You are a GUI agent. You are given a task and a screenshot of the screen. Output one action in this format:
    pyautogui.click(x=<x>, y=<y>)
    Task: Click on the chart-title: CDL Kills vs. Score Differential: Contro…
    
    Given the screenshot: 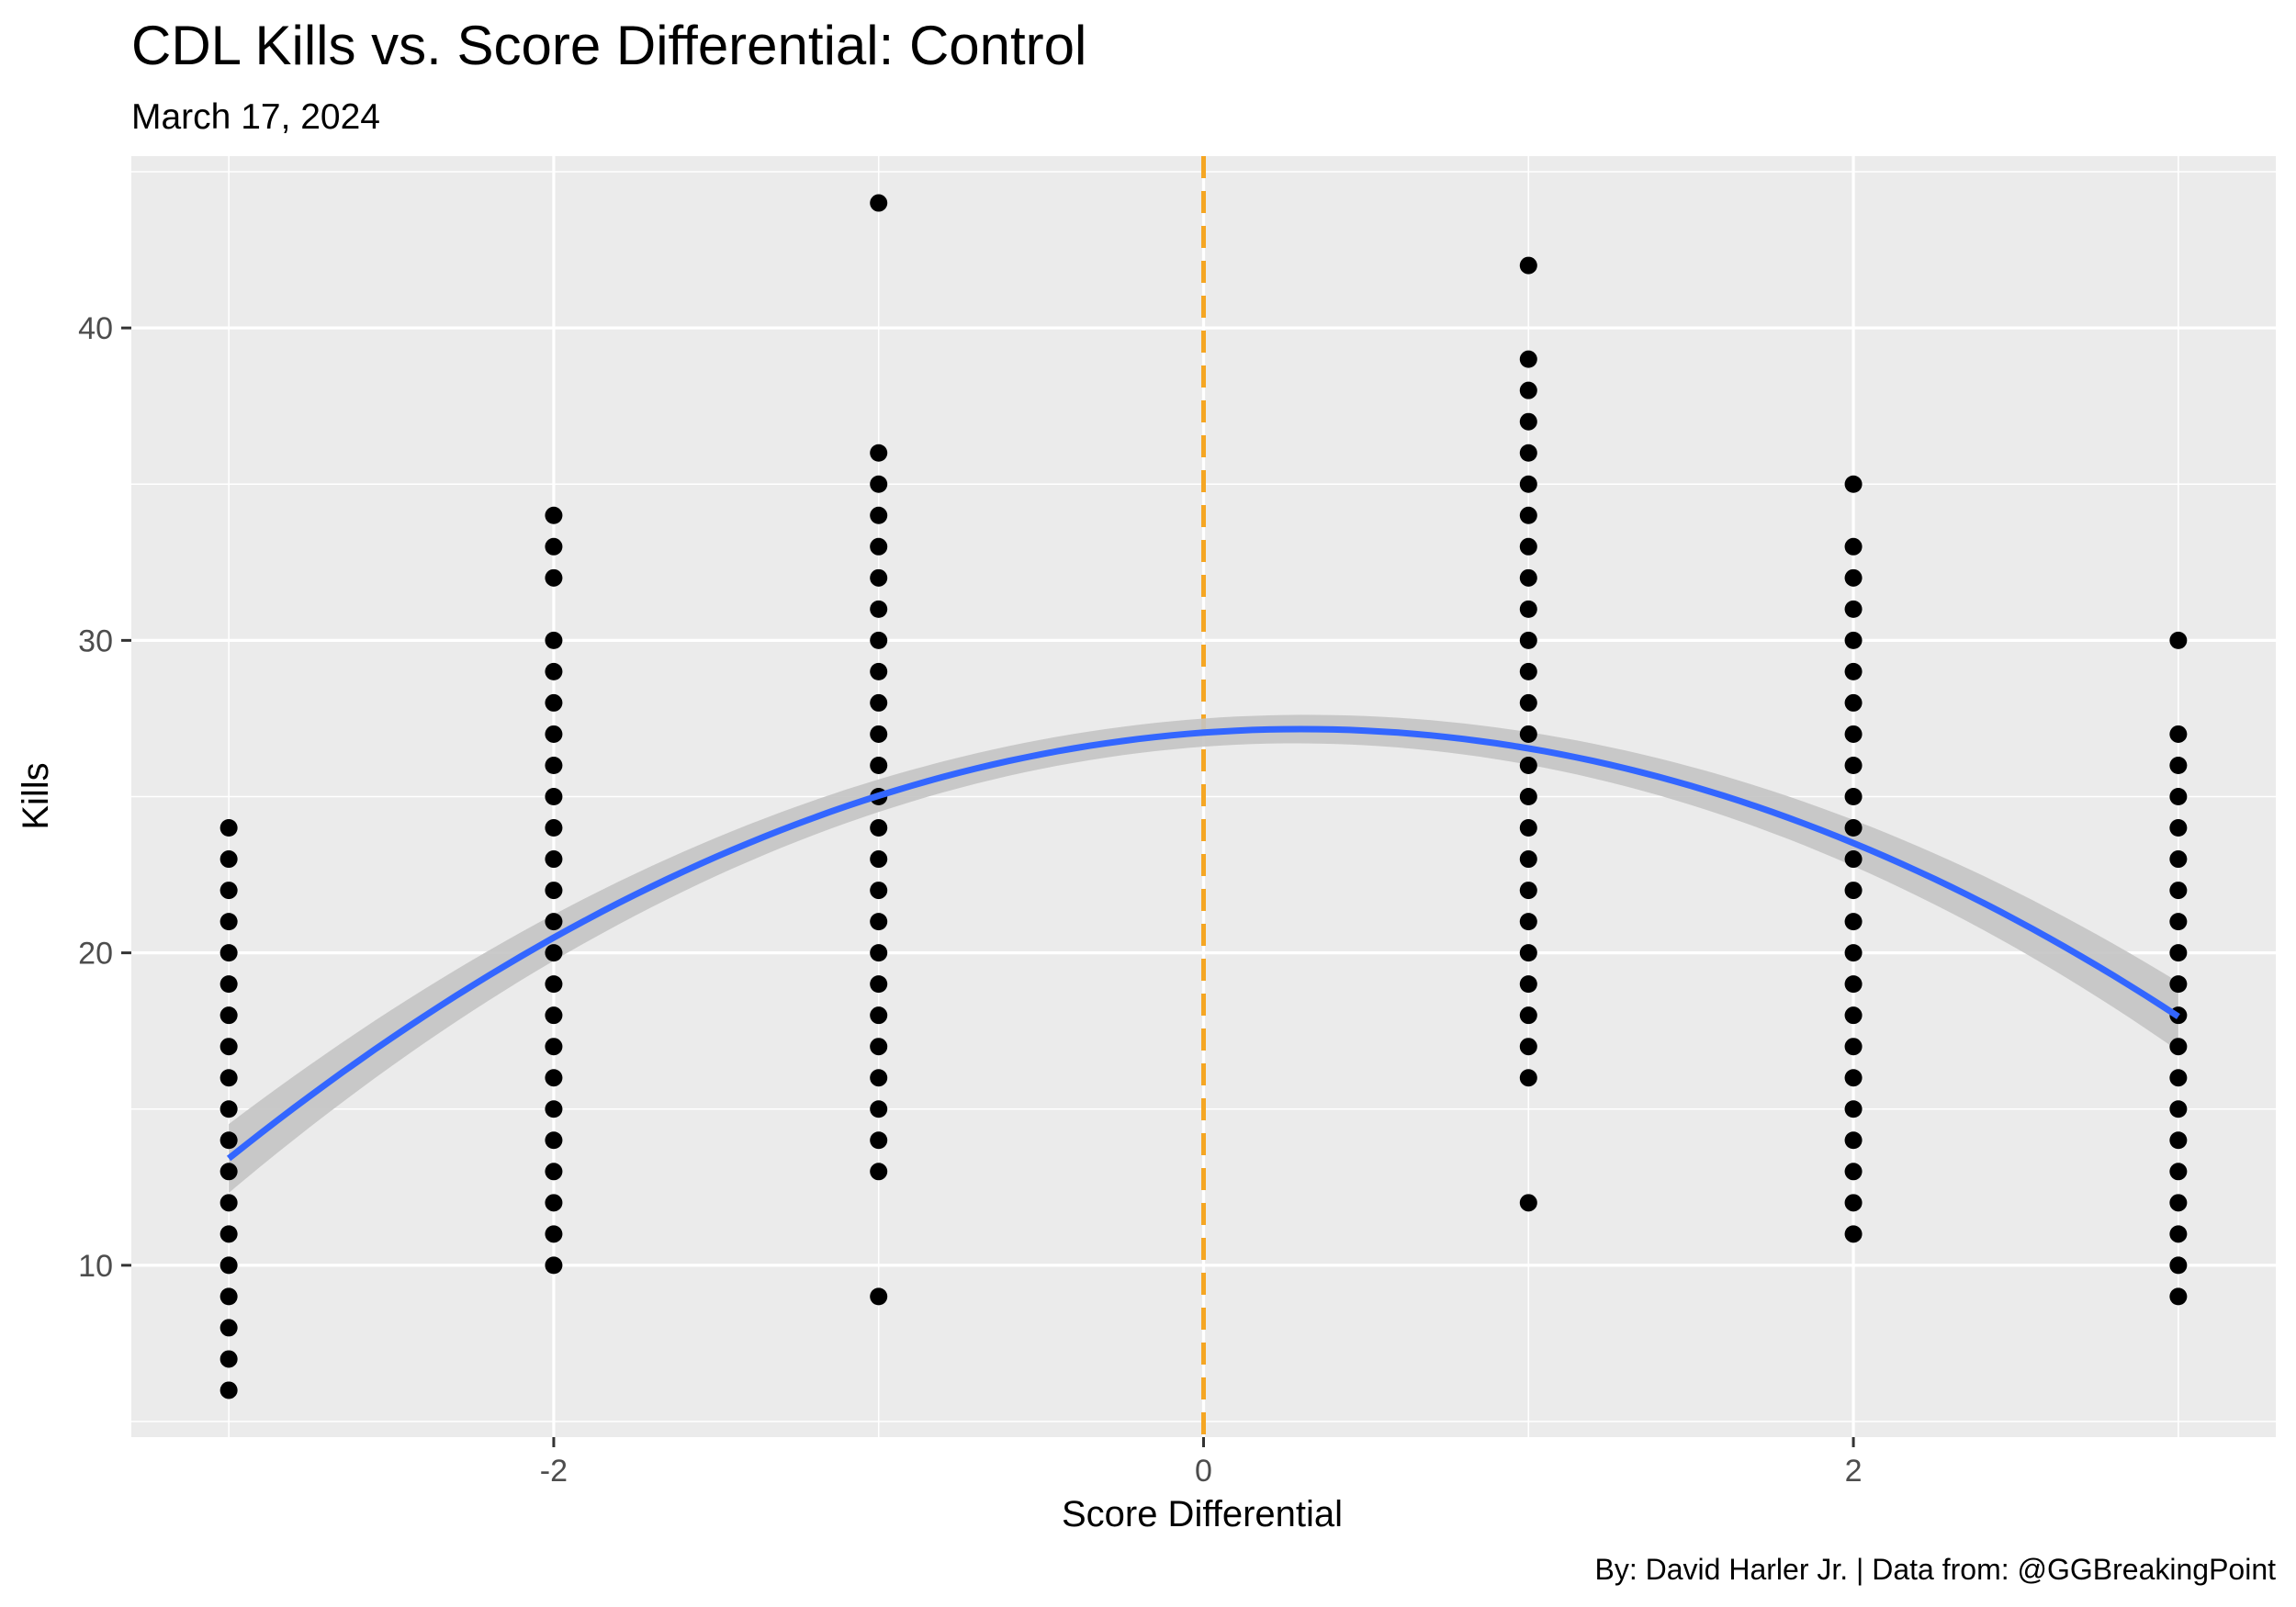 What is the action you would take?
    pyautogui.click(x=608, y=45)
    